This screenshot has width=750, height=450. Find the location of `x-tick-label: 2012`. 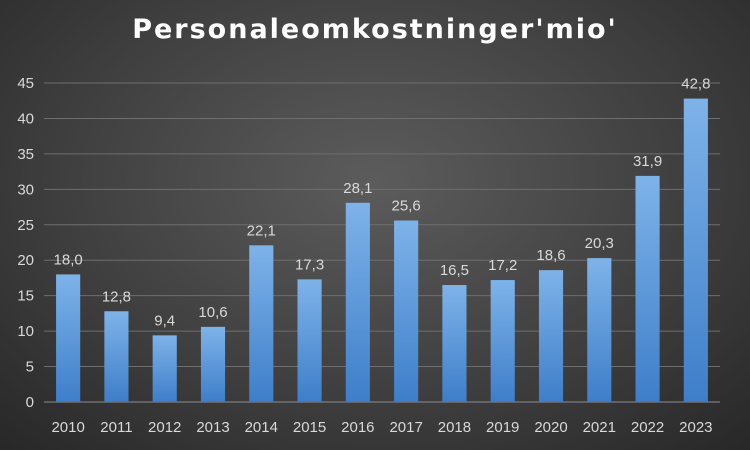

x-tick-label: 2012 is located at coordinates (164, 427).